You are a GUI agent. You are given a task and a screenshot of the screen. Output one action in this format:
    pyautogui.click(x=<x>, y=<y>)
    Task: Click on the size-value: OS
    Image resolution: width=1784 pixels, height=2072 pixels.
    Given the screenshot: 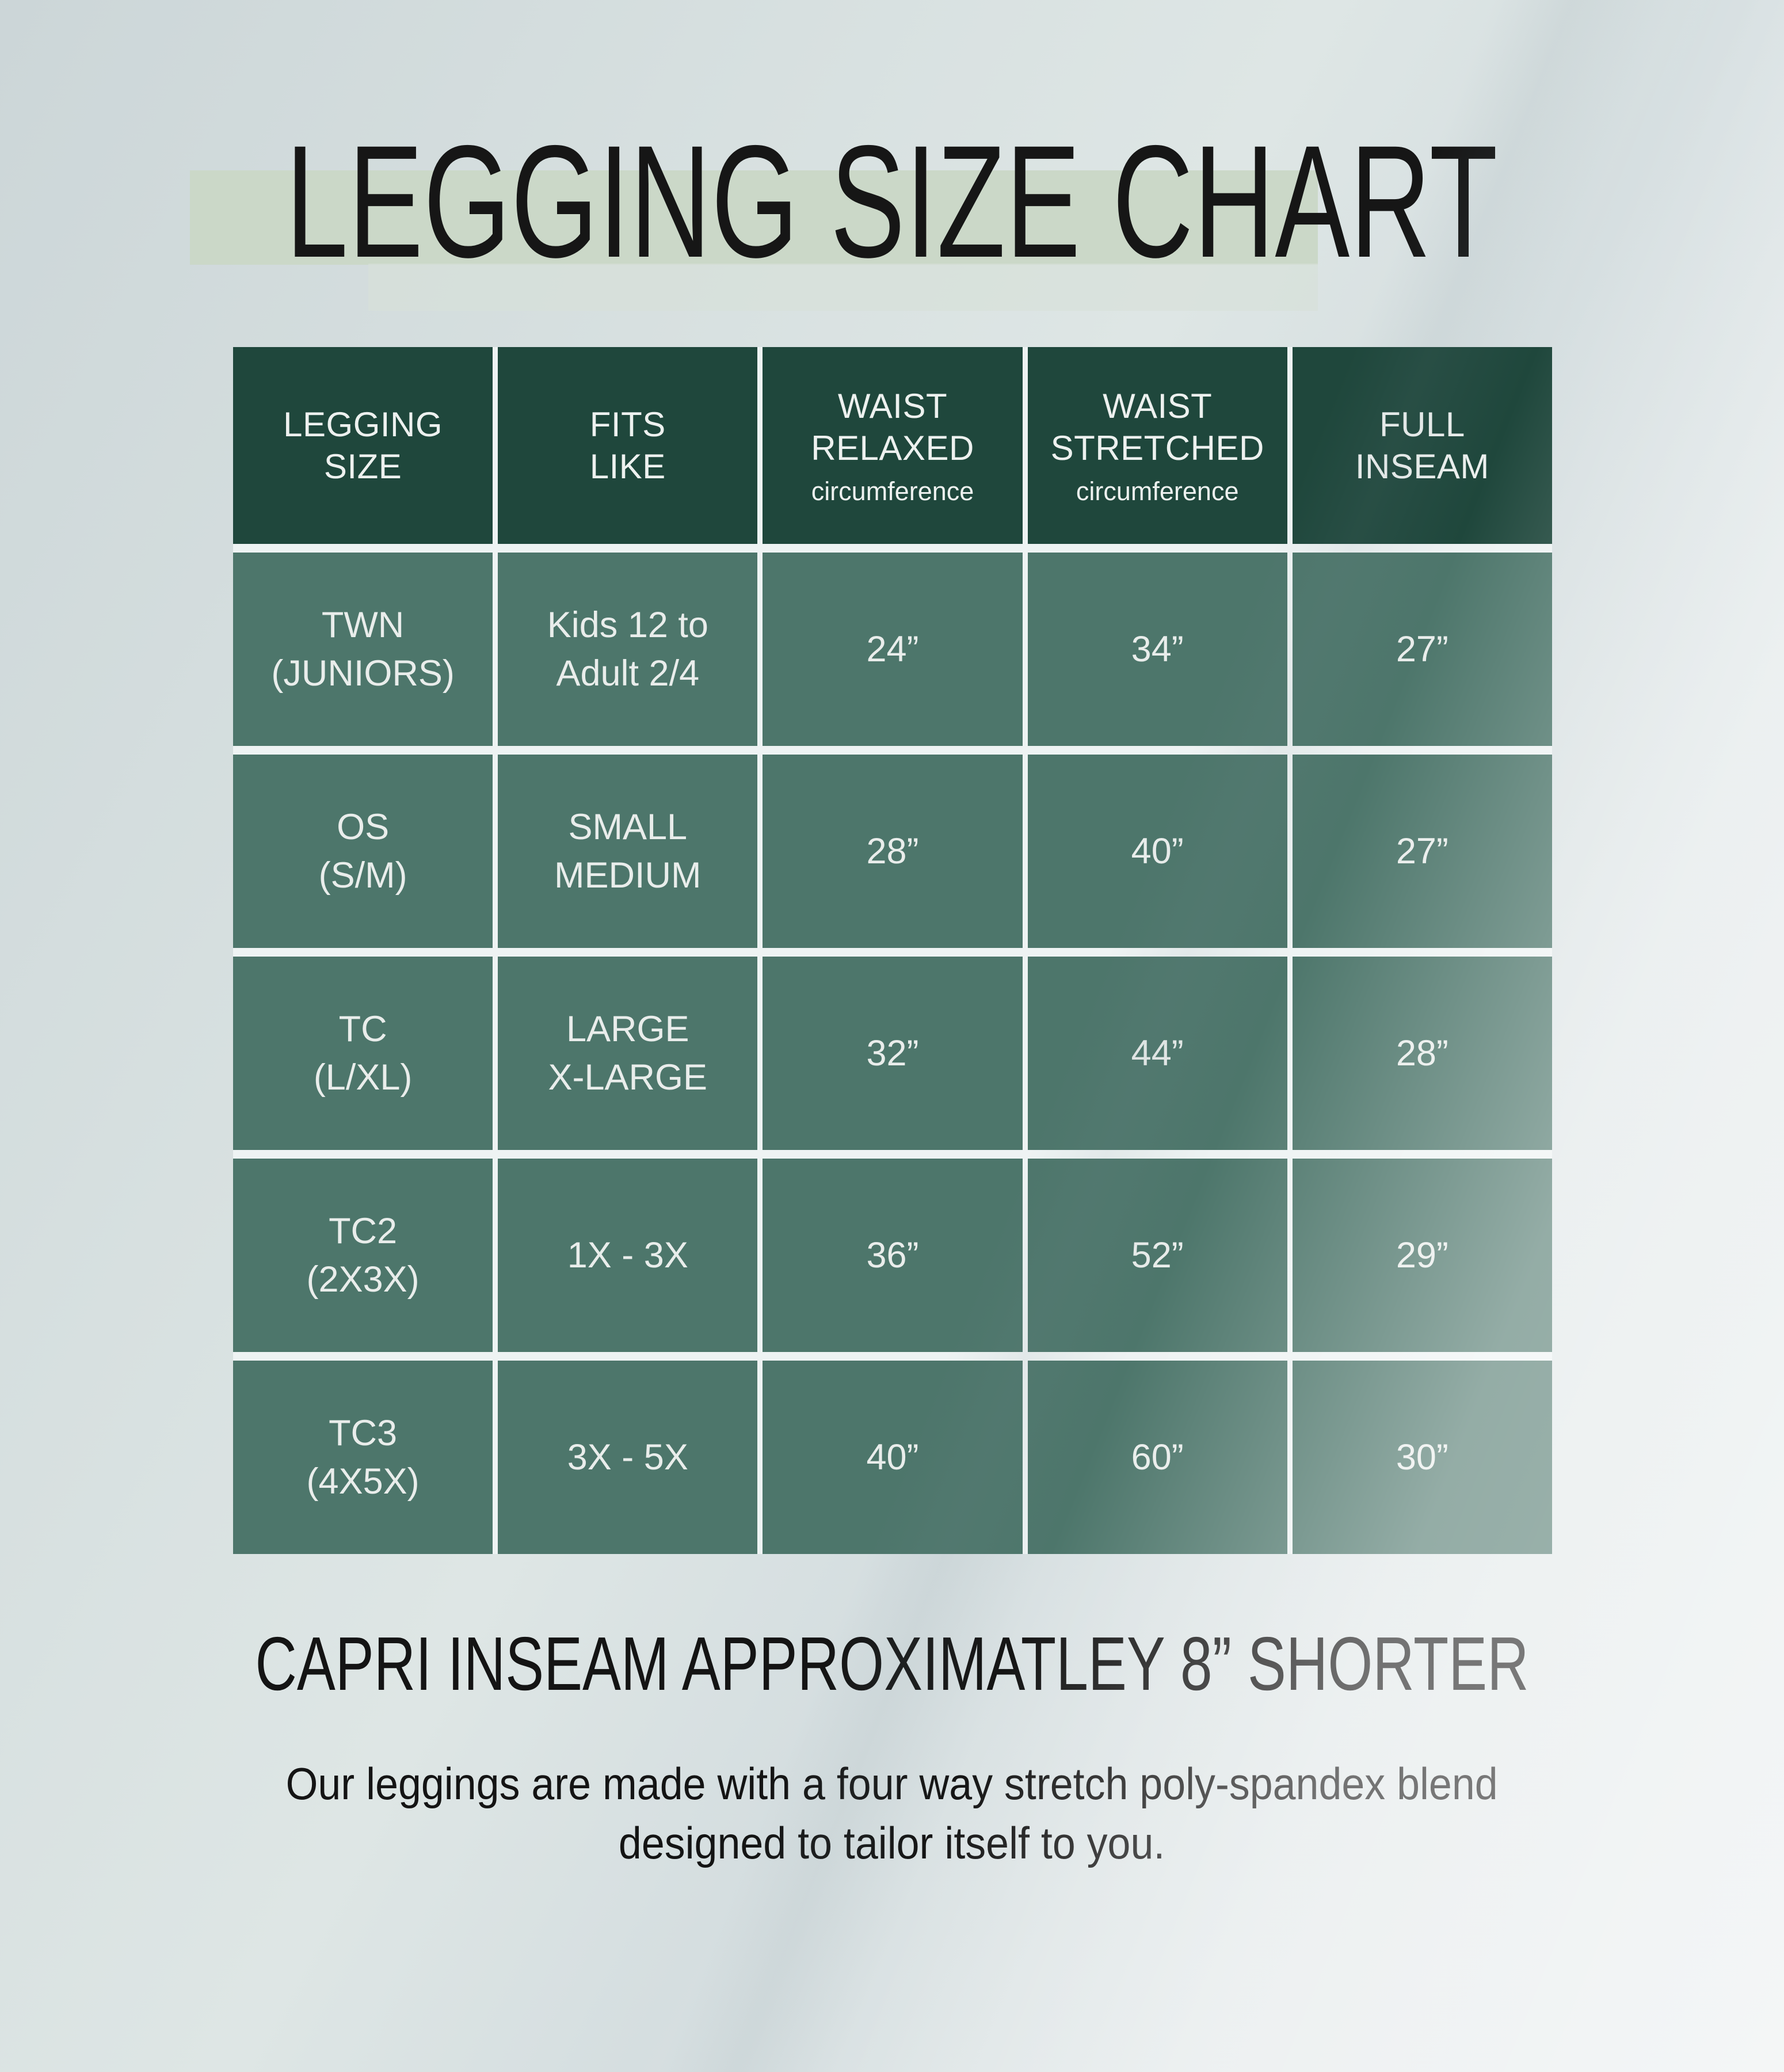 What is the action you would take?
    pyautogui.click(x=363, y=827)
    